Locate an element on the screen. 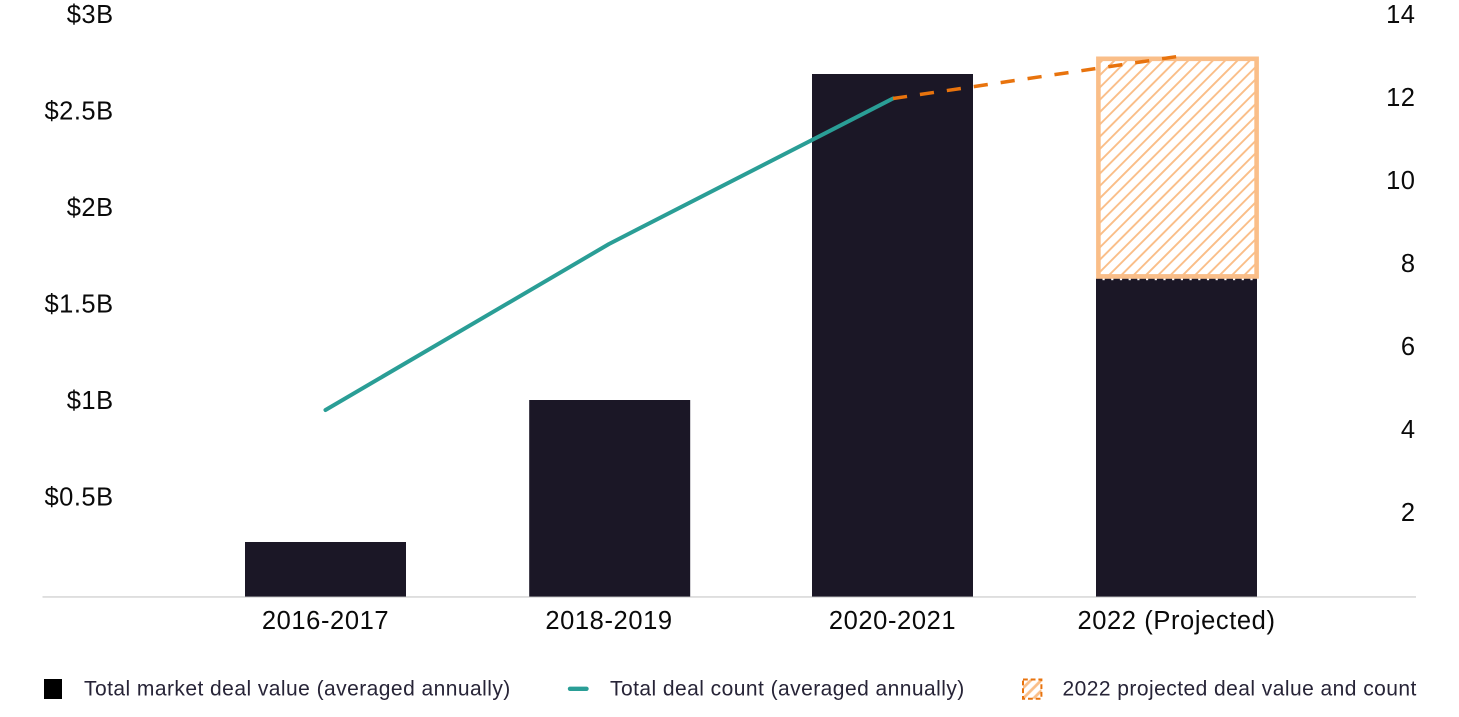 The width and height of the screenshot is (1459, 717). svg-text: 6 is located at coordinates (1408, 347).